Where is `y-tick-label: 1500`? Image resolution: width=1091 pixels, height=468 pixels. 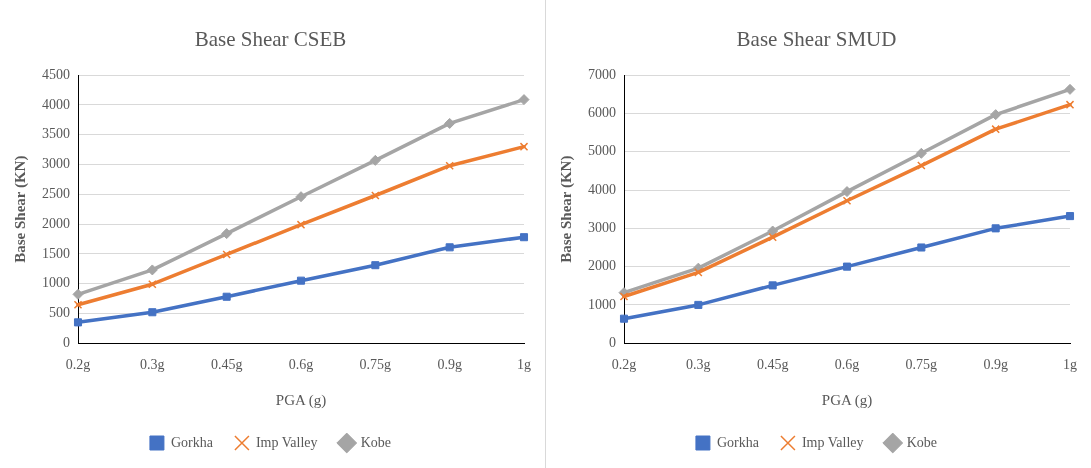 y-tick-label: 1500 is located at coordinates (56, 253).